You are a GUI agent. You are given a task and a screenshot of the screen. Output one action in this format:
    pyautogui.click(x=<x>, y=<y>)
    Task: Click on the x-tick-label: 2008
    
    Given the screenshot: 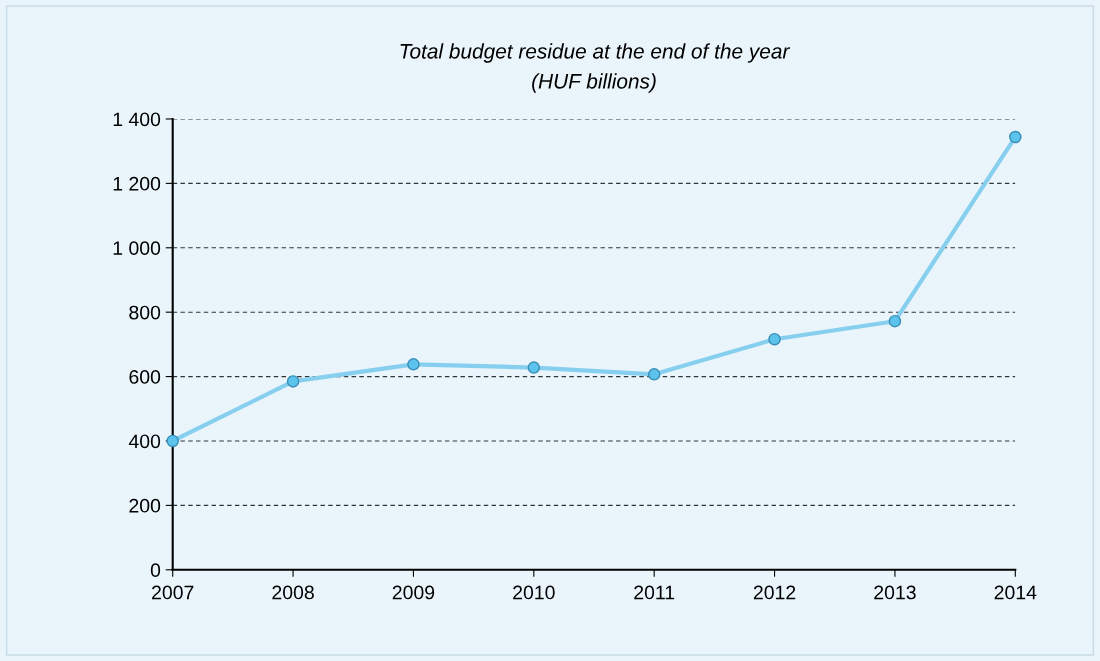 What is the action you would take?
    pyautogui.click(x=293, y=592)
    